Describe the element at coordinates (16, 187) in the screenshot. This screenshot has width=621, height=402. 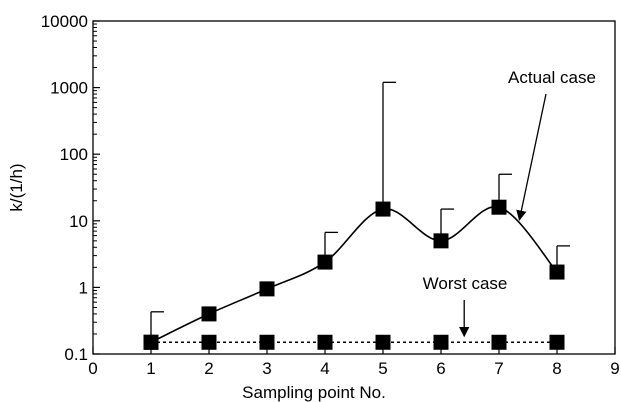
I see `y-axis-label: k/(1/h)` at that location.